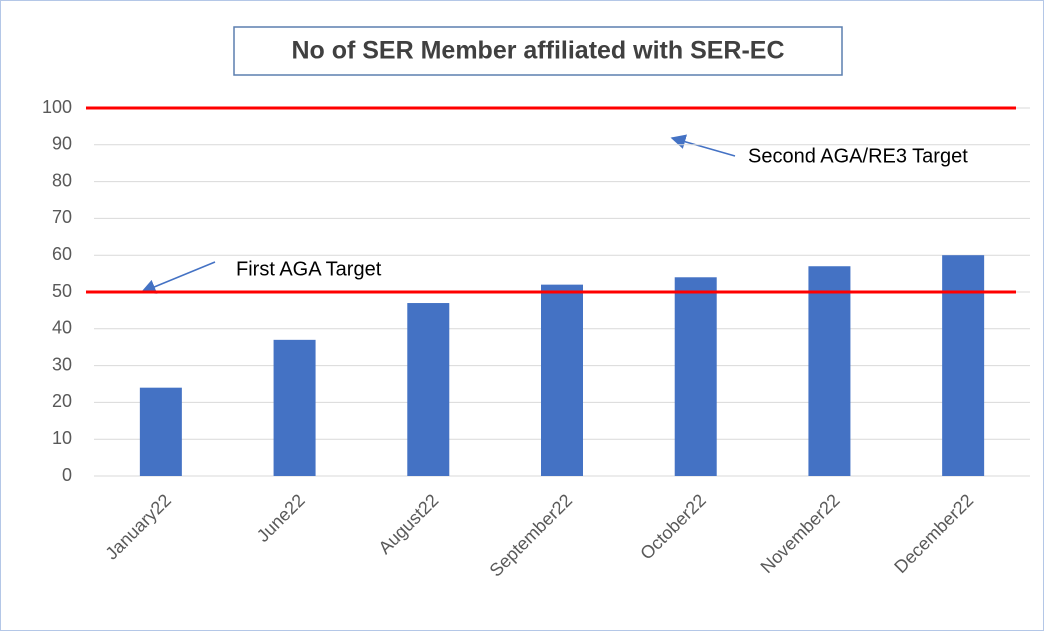 Image resolution: width=1045 pixels, height=631 pixels. What do you see at coordinates (62, 401) in the screenshot?
I see `y-tick-label: 20` at bounding box center [62, 401].